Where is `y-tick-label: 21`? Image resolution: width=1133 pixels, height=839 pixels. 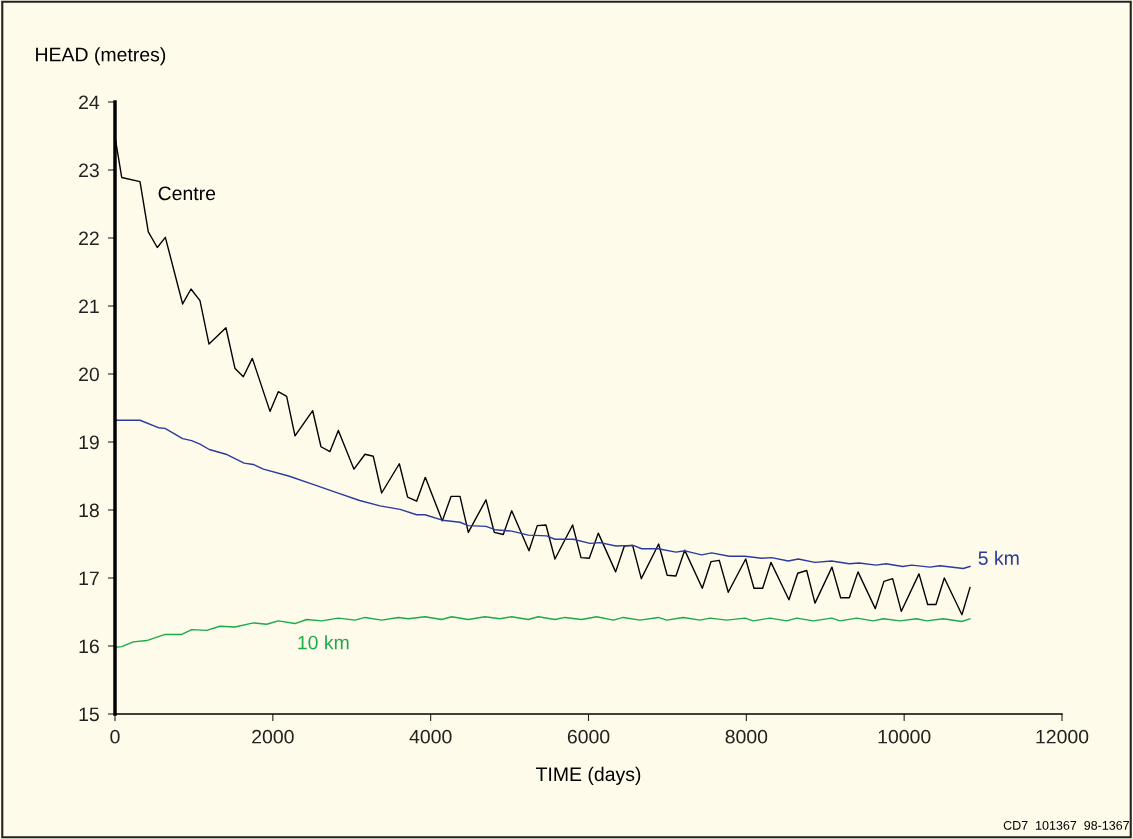 y-tick-label: 21 is located at coordinates (89, 306).